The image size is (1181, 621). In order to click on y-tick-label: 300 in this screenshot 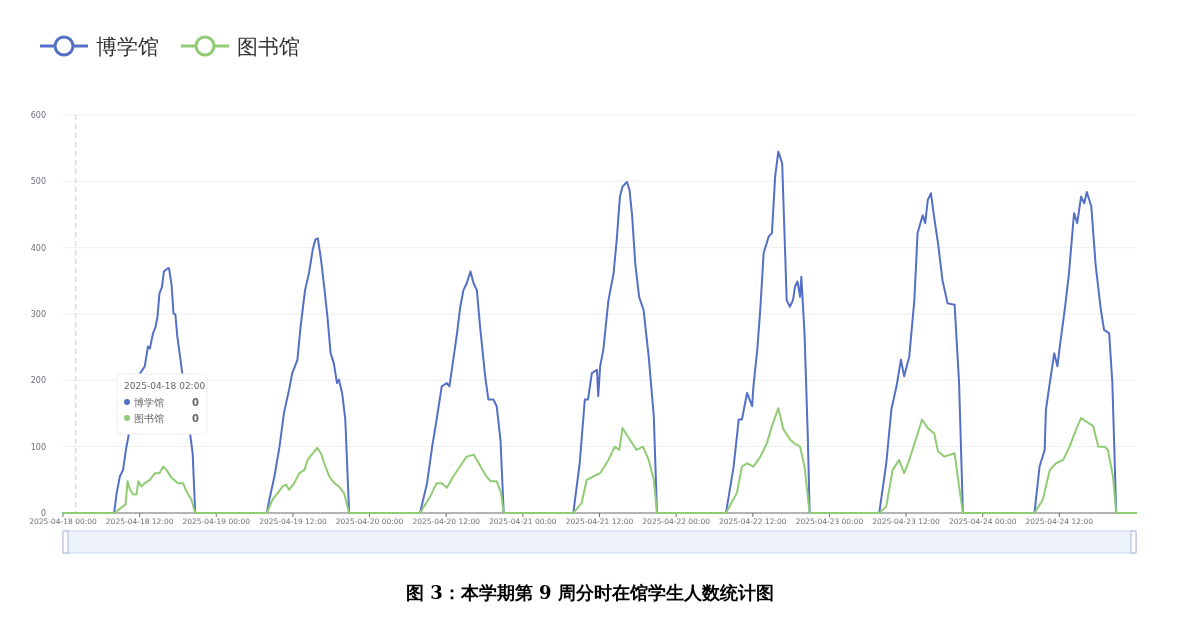, I will do `click(38, 314)`.